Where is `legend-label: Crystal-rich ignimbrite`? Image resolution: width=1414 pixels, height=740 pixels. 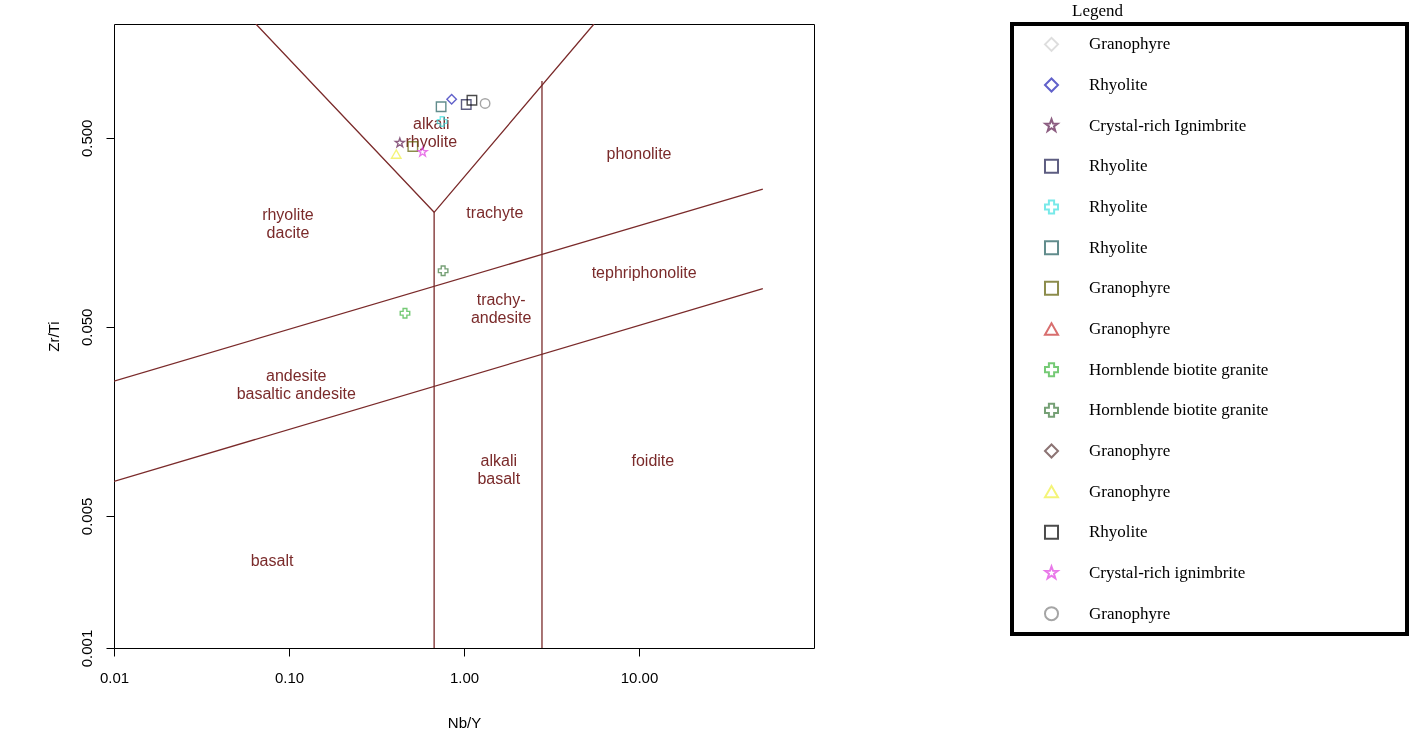
legend-label: Crystal-rich ignimbrite is located at coordinates (1167, 572).